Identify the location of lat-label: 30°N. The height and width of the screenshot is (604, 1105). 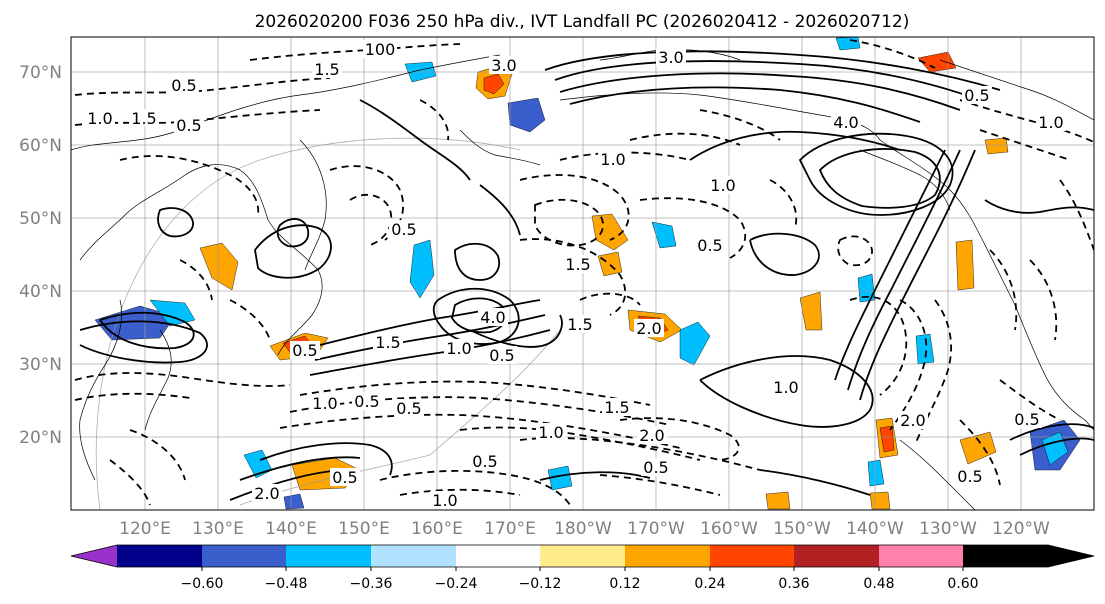
(40, 365).